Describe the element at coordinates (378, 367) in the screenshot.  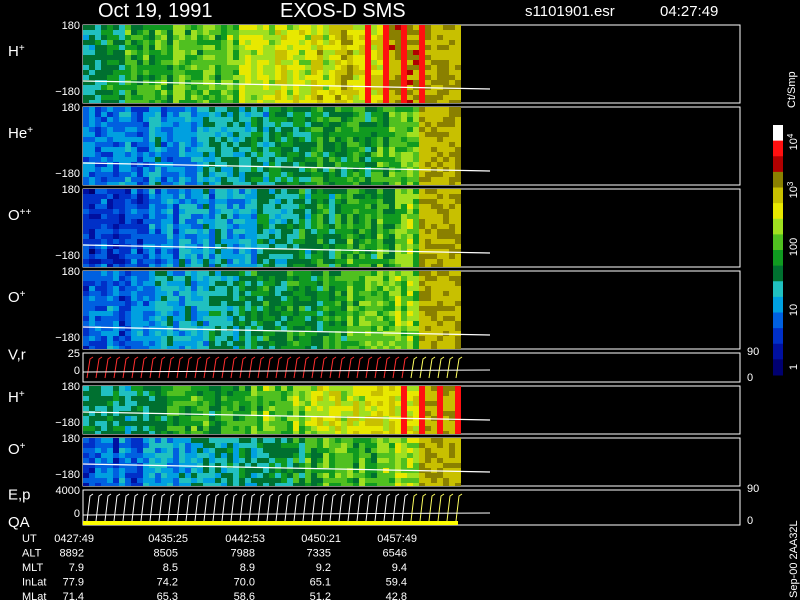
I see `trace` at that location.